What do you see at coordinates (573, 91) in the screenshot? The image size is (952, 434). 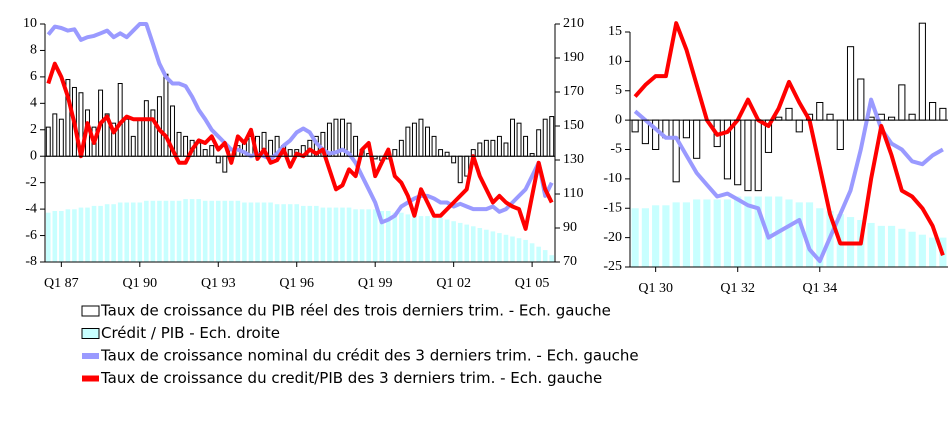 I see `y2-tick-label: 170` at bounding box center [573, 91].